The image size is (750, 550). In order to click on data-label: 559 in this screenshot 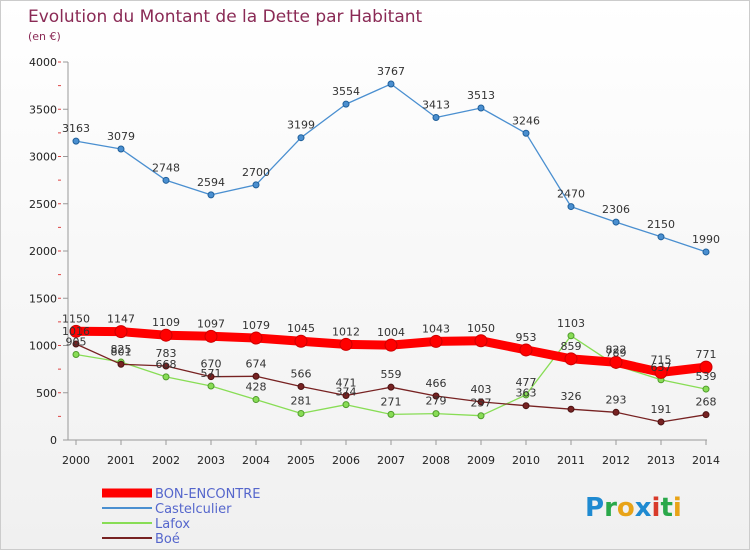, I will do `click(391, 374)`.